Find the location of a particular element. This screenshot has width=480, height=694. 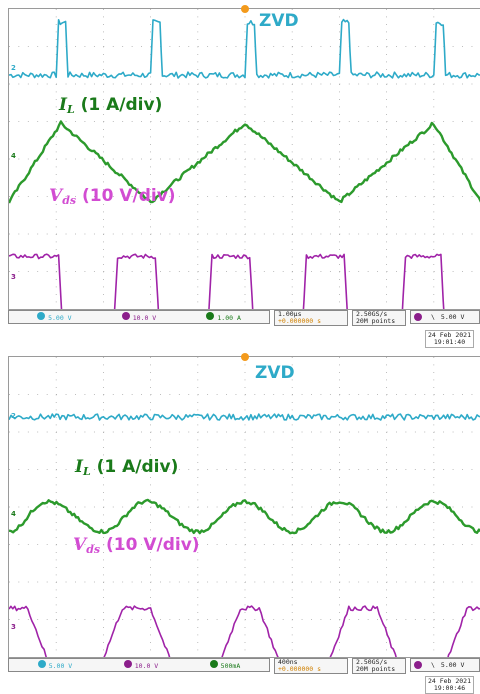

channel-4-marker: 4 is located at coordinates (13, 156).